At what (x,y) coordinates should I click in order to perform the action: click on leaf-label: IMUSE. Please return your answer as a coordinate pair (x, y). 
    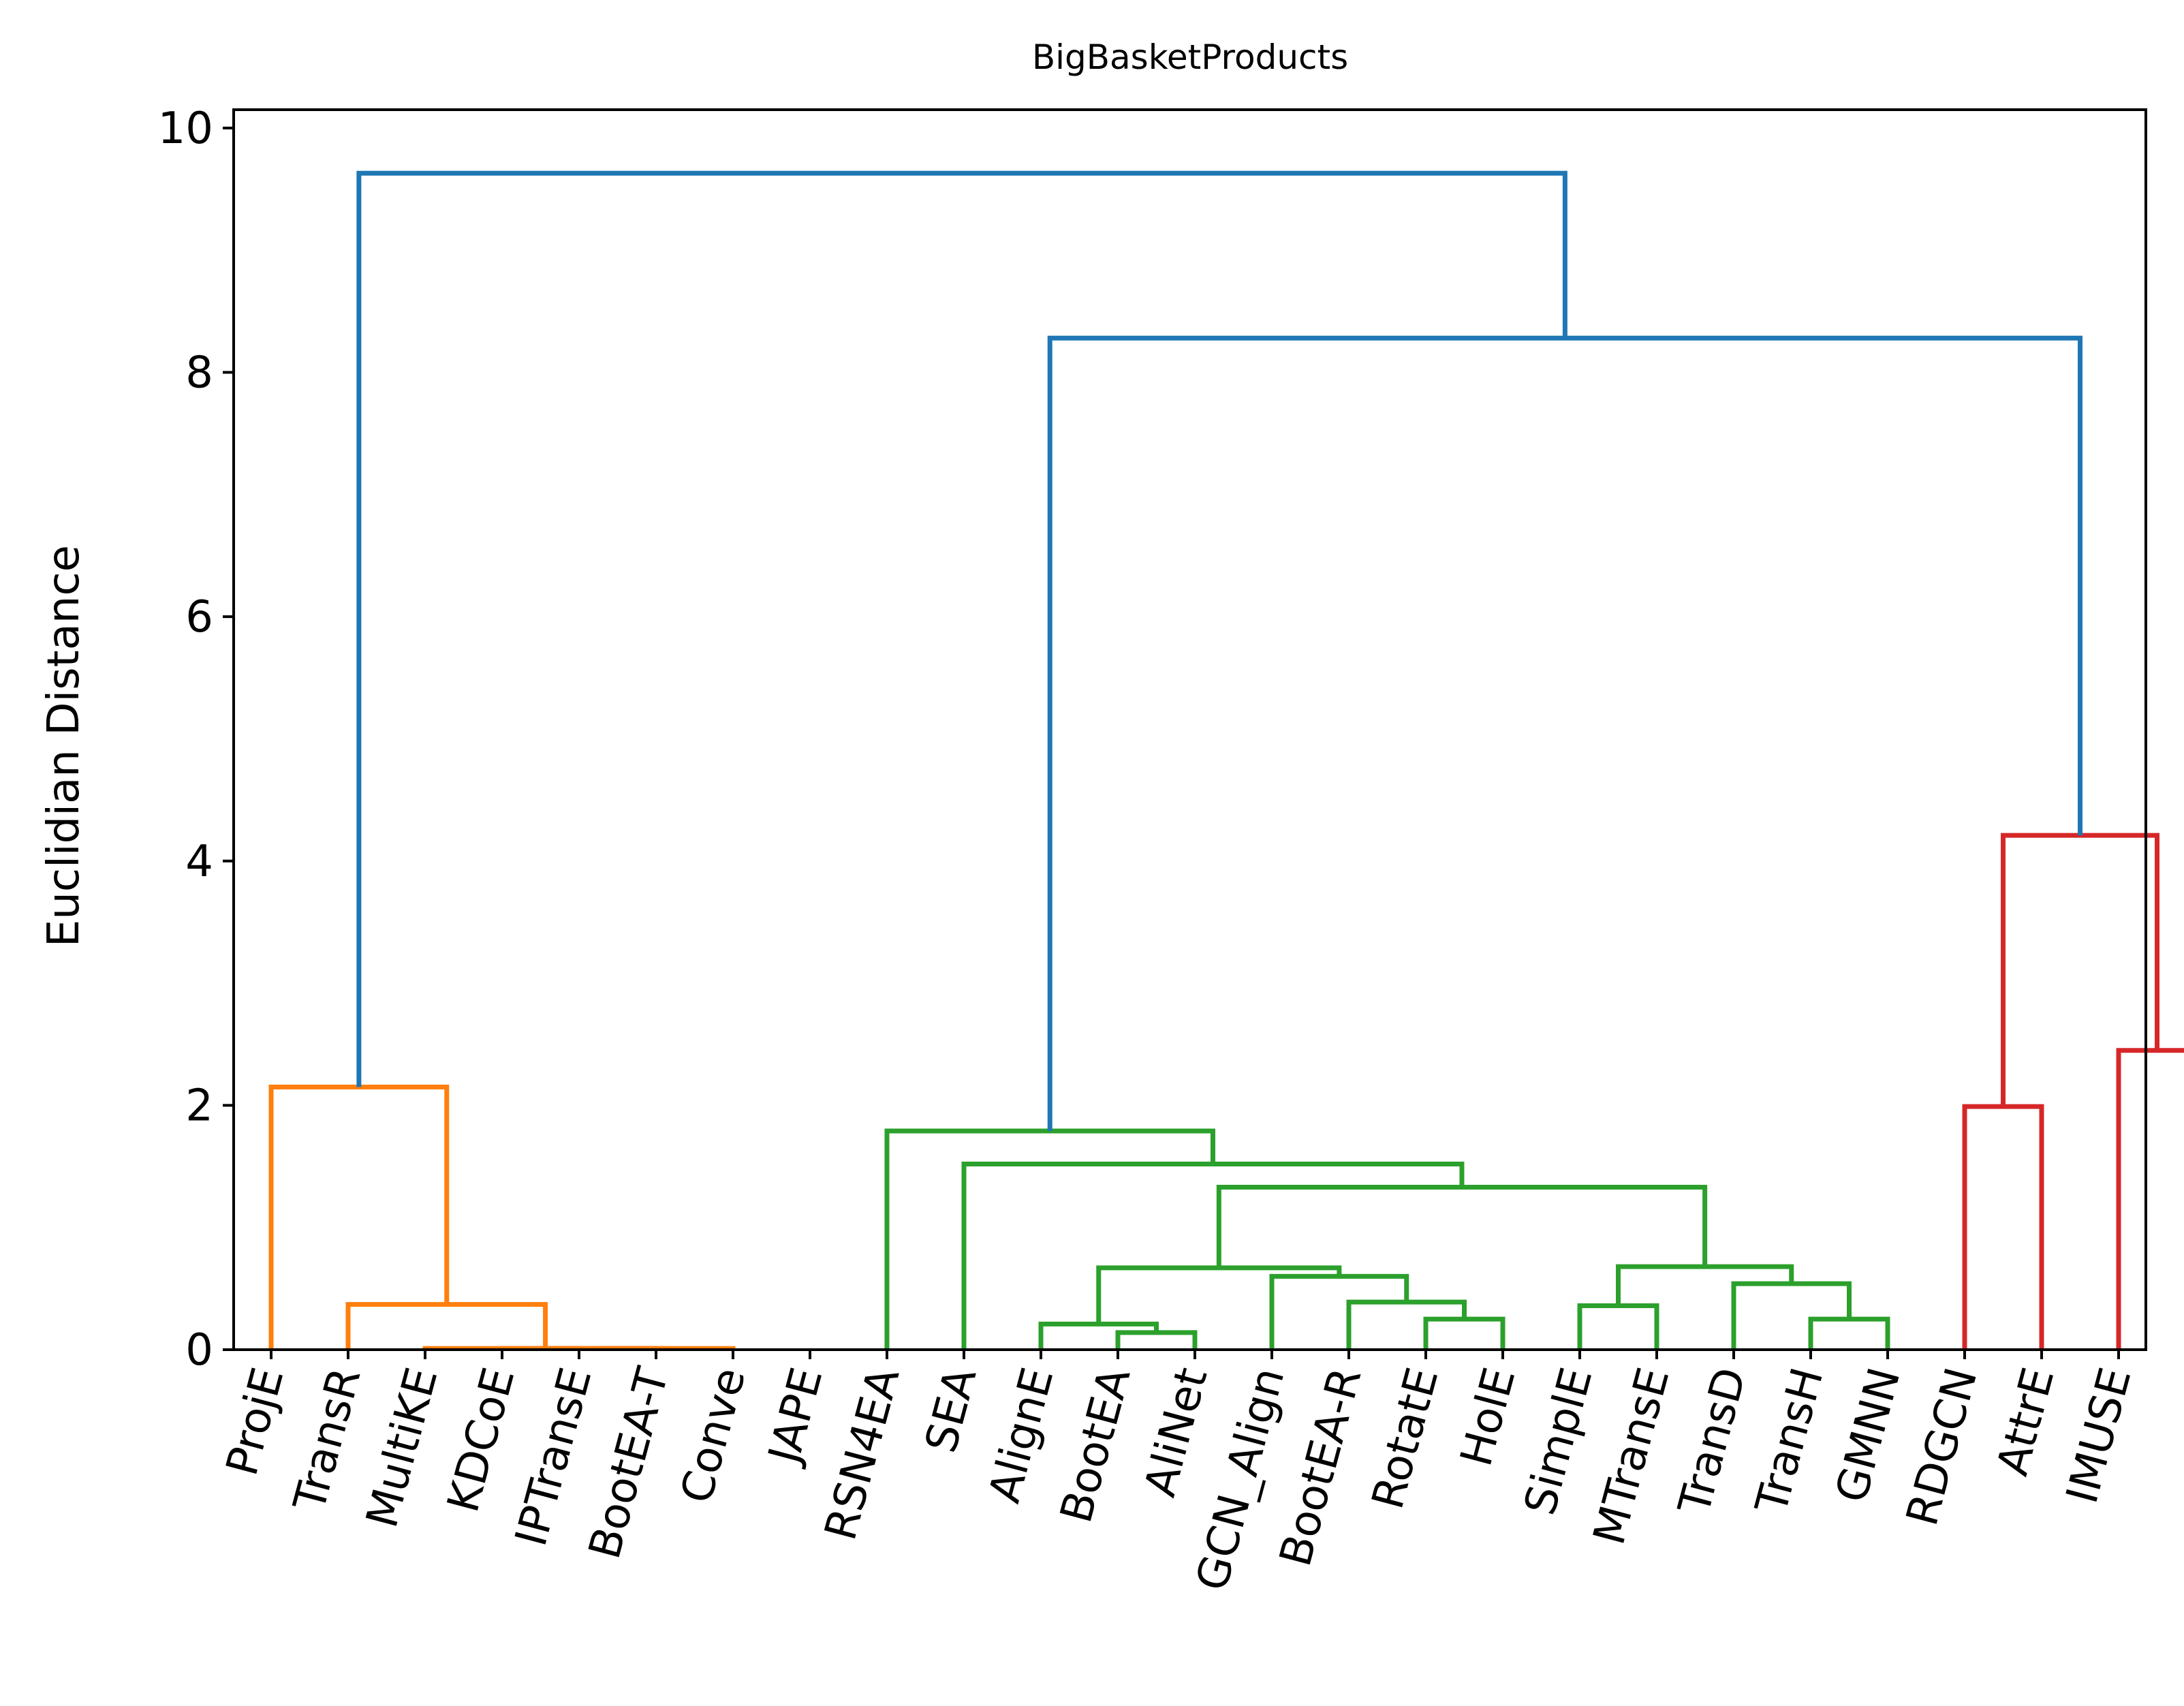
    Looking at the image, I should click on (2099, 1436).